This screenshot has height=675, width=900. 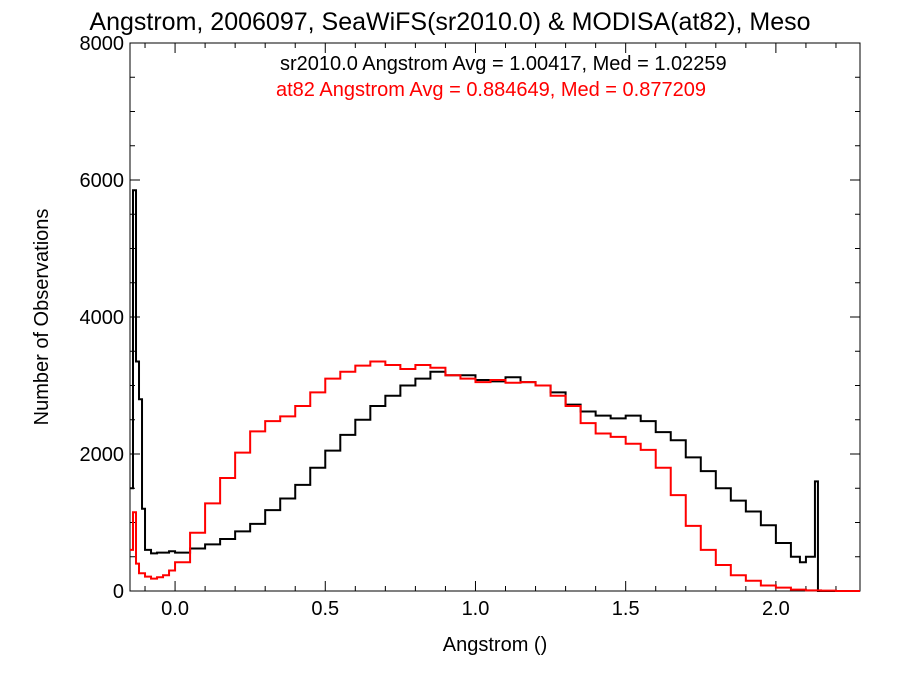 What do you see at coordinates (42, 317) in the screenshot?
I see `y-axis-title: Number of Observations` at bounding box center [42, 317].